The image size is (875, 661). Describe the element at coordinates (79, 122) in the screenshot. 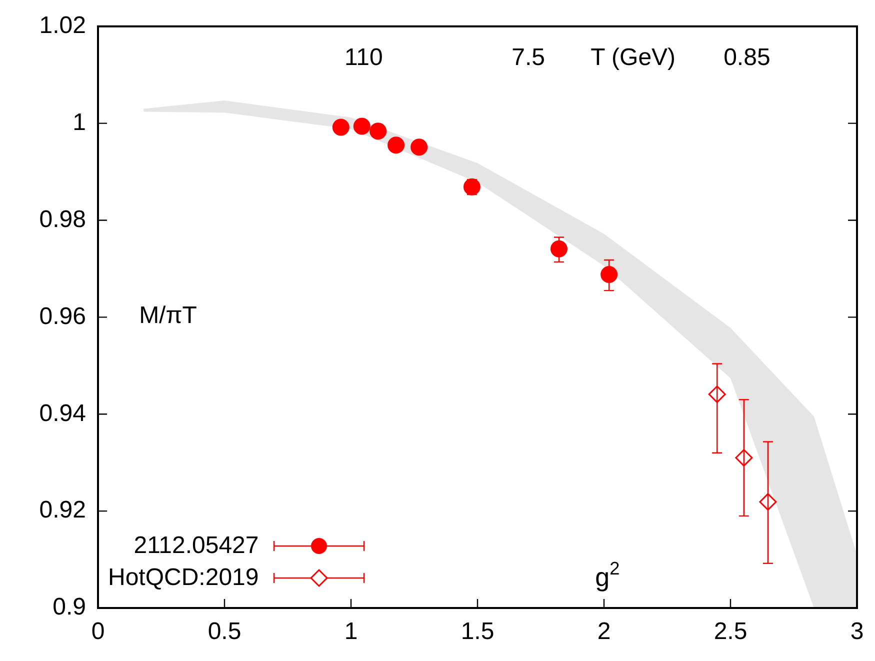

I see `y-tick-label: 1` at that location.